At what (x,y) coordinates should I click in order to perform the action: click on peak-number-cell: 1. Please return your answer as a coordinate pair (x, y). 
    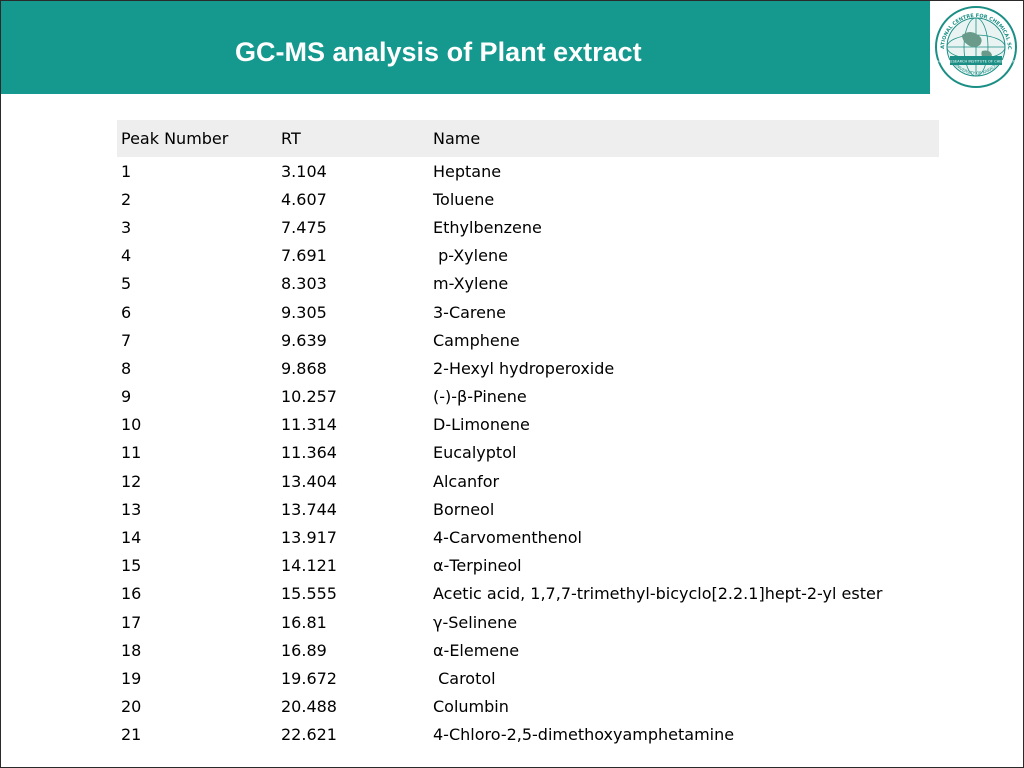
    Looking at the image, I should click on (126, 171).